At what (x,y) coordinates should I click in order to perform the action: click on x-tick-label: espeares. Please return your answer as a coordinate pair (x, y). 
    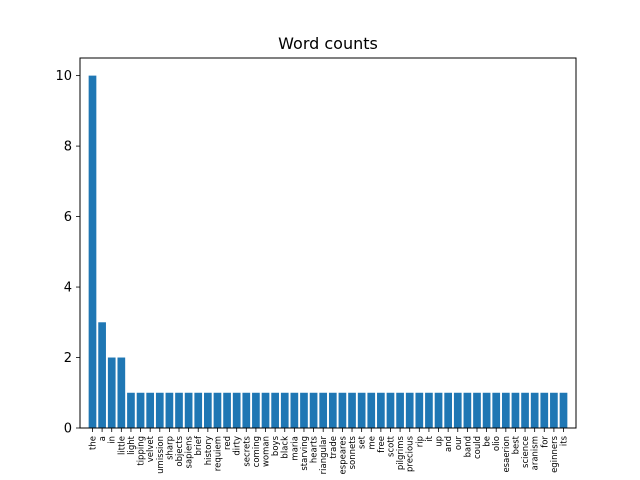
    Looking at the image, I should click on (343, 454).